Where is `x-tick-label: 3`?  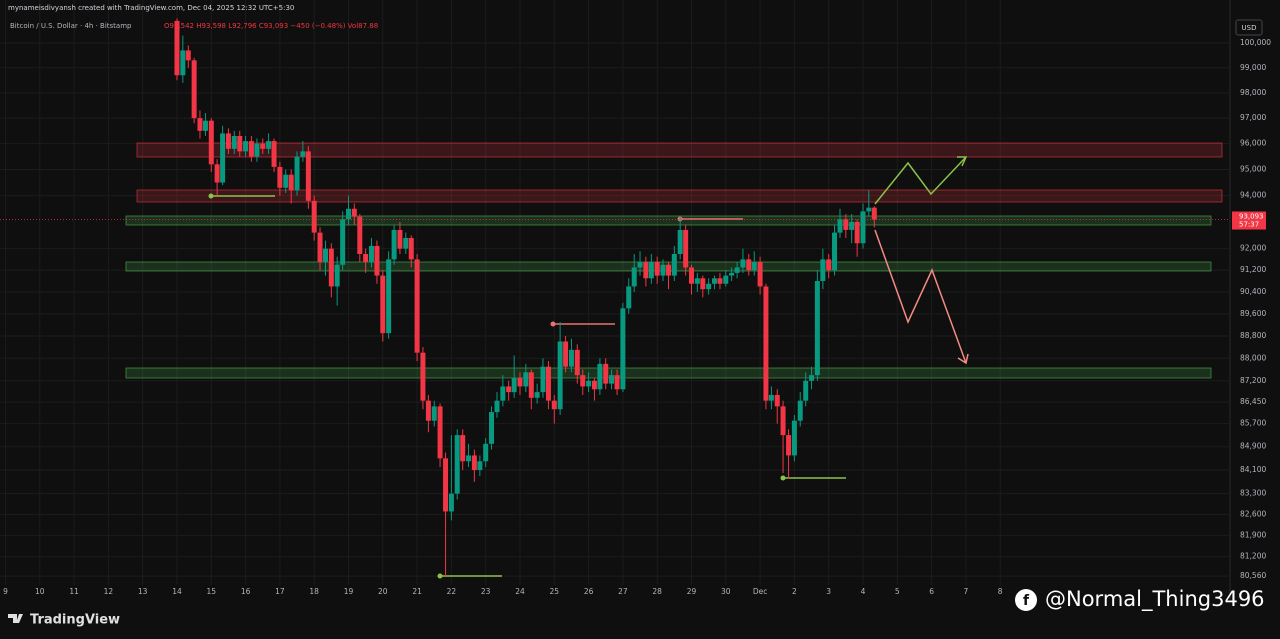
x-tick-label: 3 is located at coordinates (828, 591).